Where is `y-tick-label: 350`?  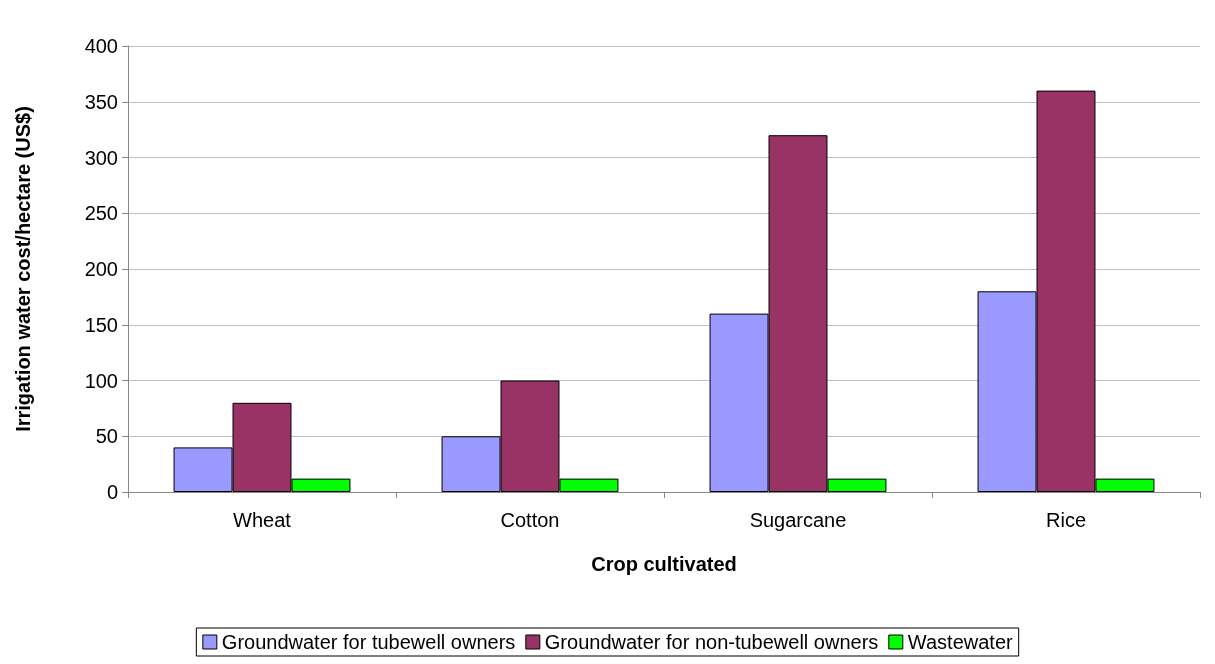
y-tick-label: 350 is located at coordinates (101, 101).